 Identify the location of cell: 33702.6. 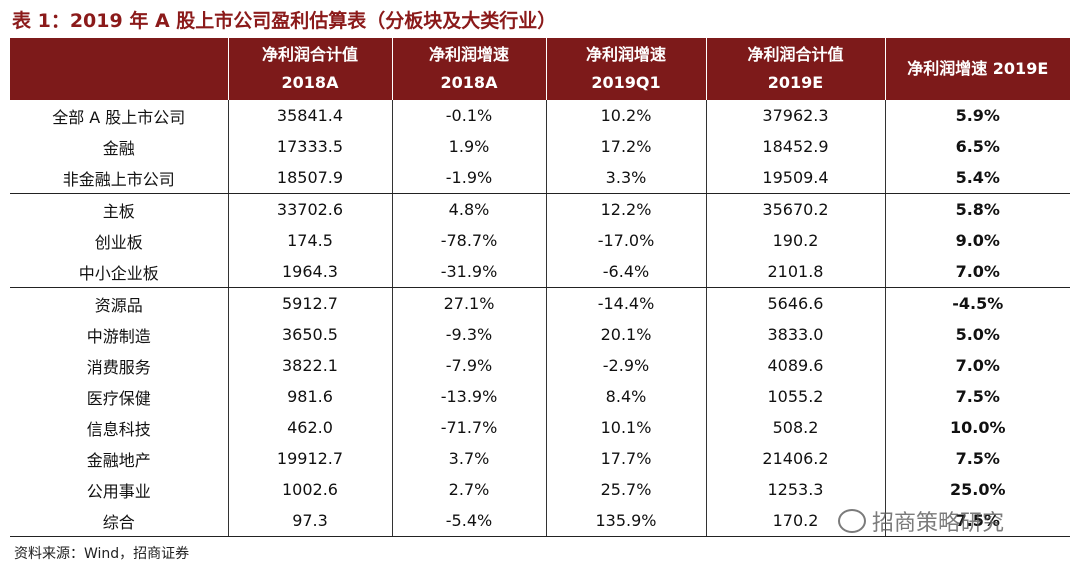
(309, 209).